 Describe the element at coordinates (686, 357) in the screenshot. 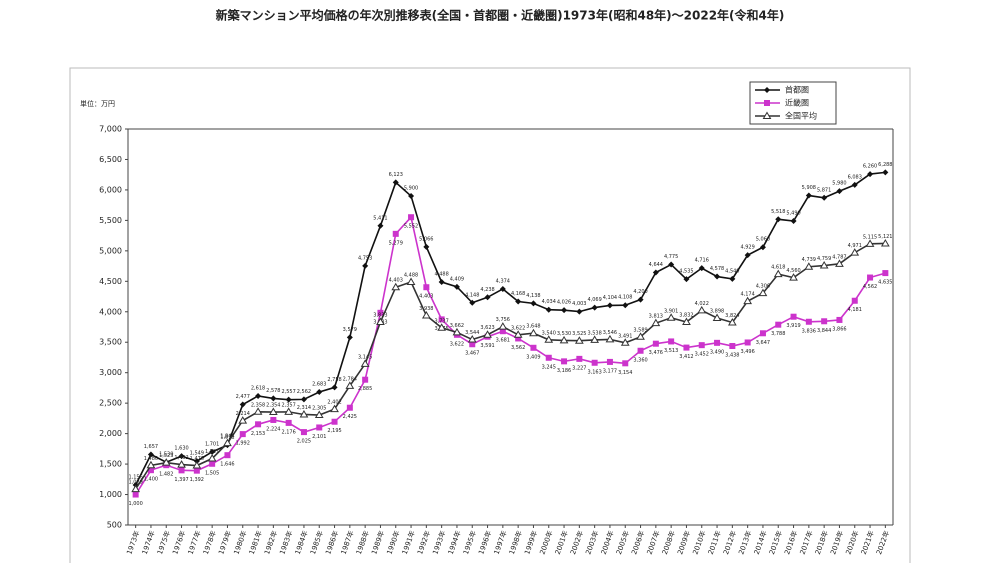

I see `data-label: 3,412` at that location.